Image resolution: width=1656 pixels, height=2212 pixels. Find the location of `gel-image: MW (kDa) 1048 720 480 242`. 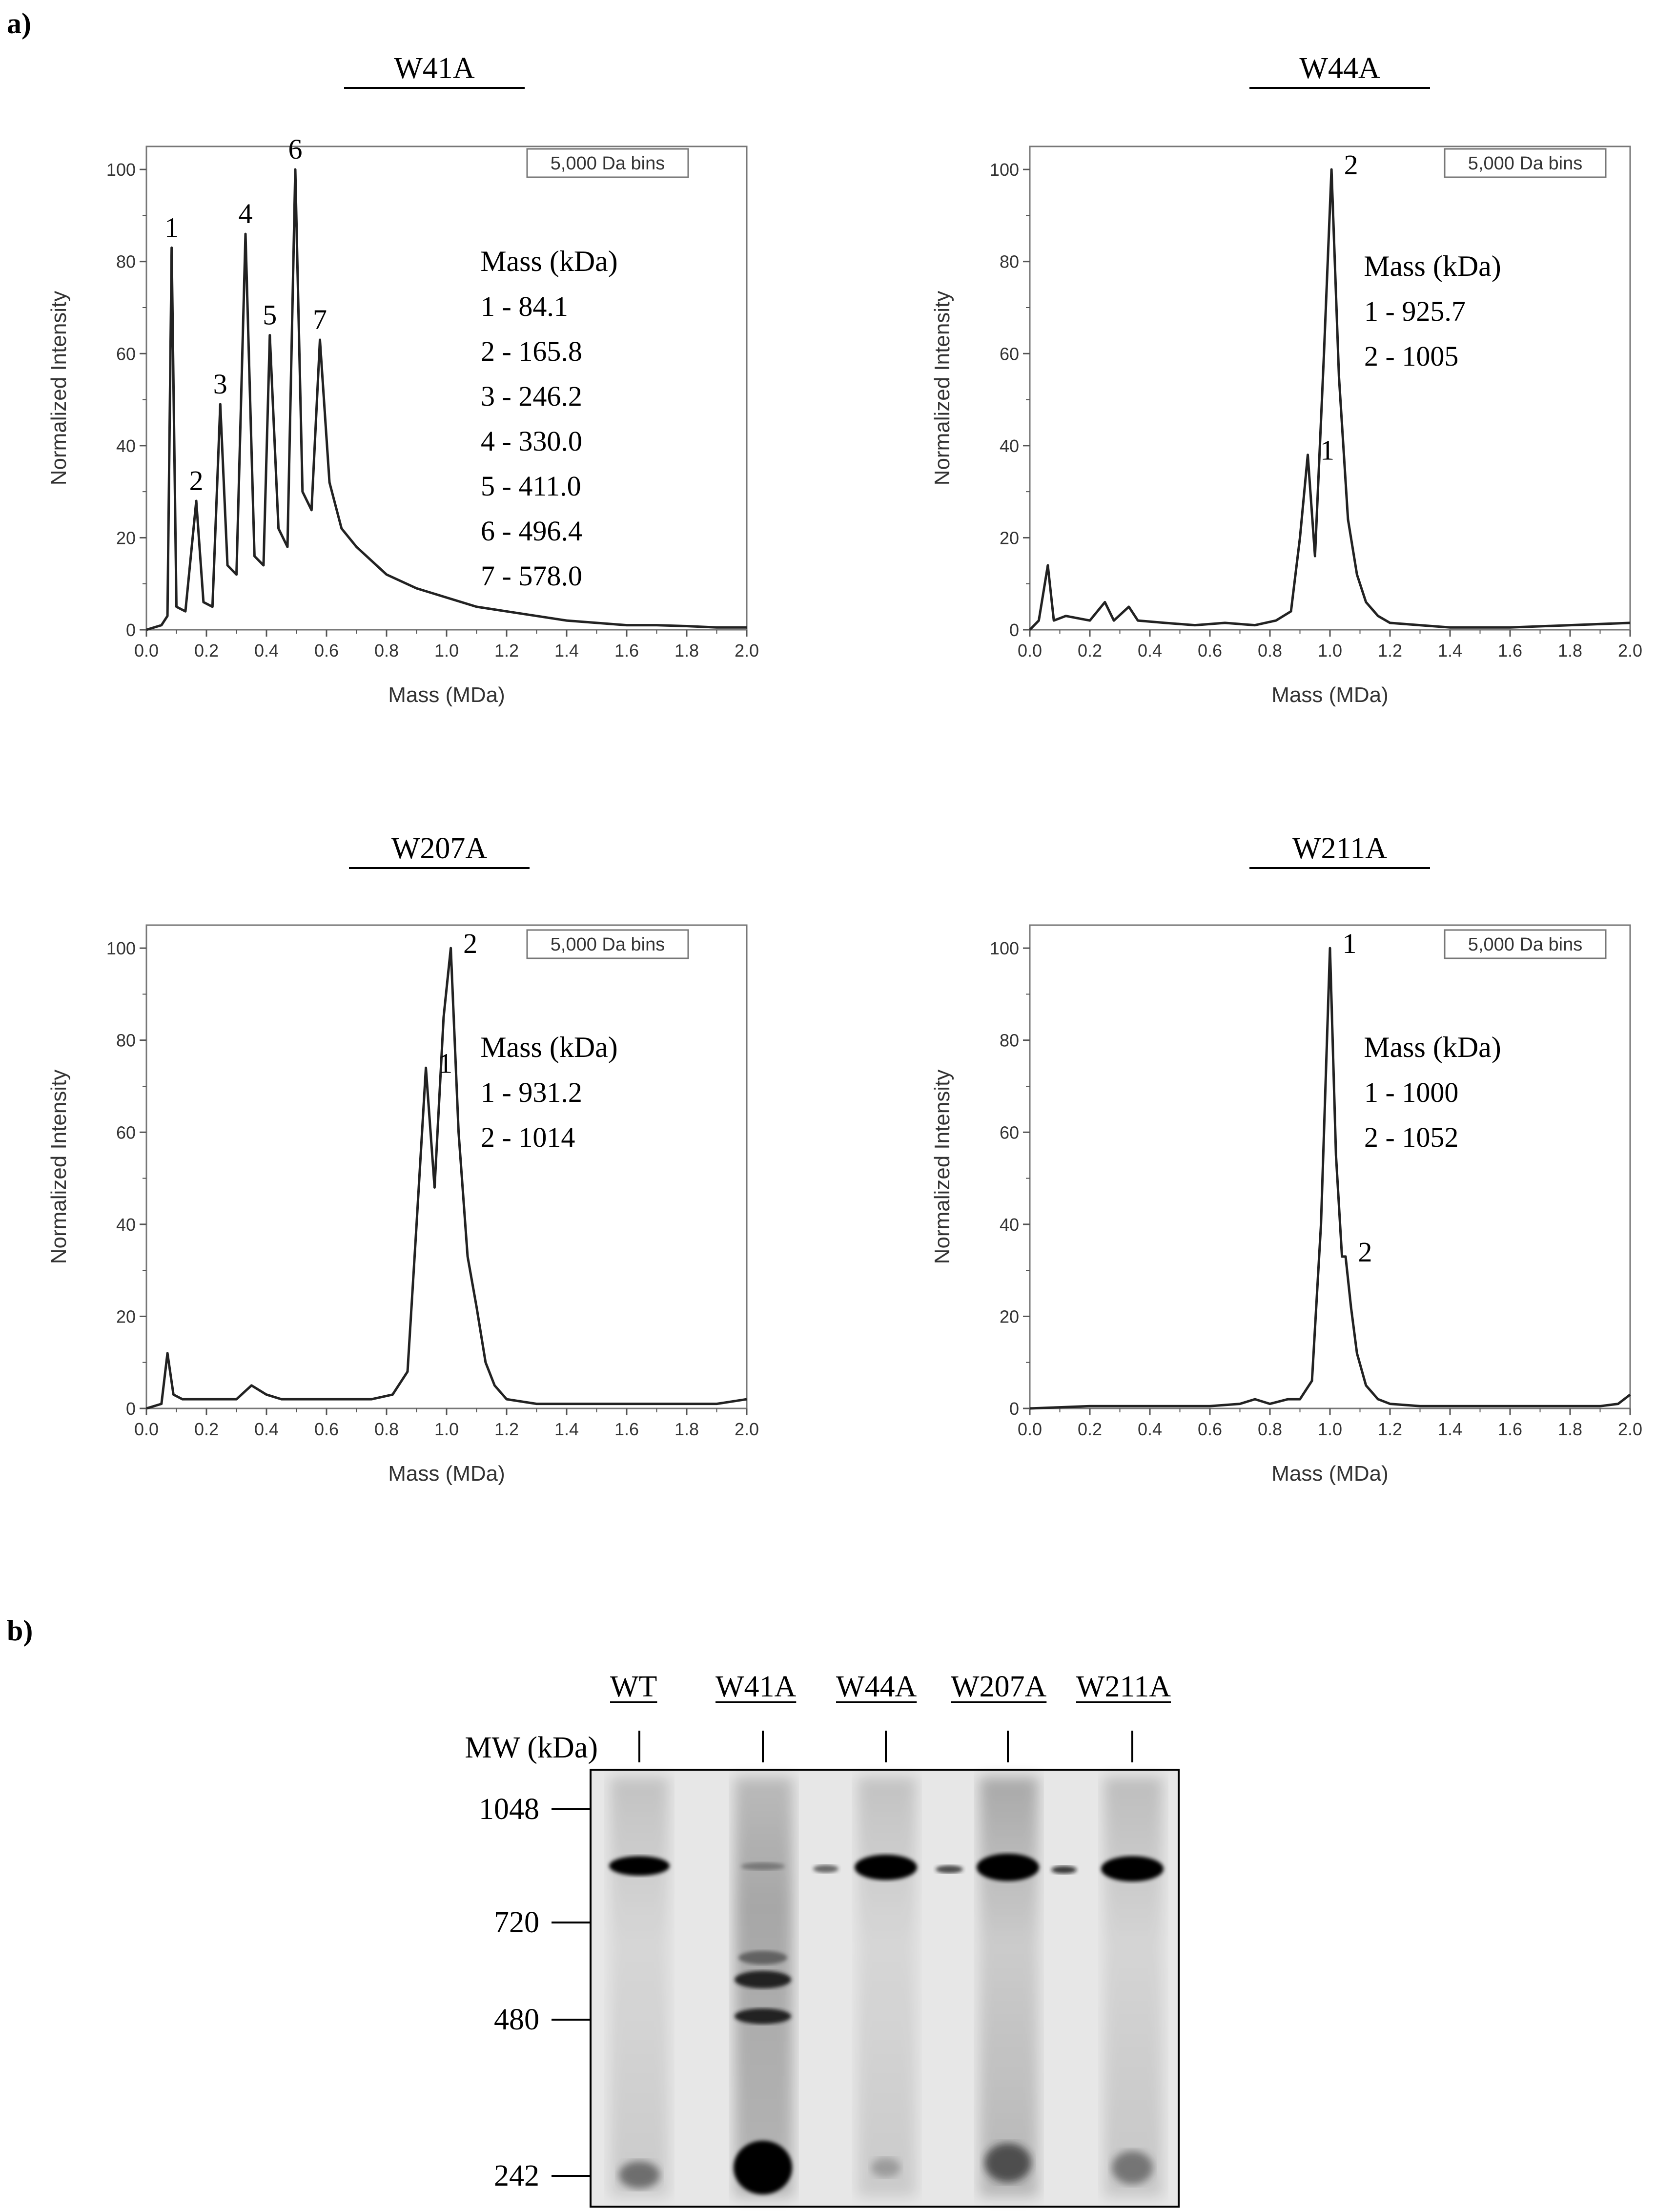

gel-image: MW (kDa) 1048 720 480 242 is located at coordinates (822, 1969).